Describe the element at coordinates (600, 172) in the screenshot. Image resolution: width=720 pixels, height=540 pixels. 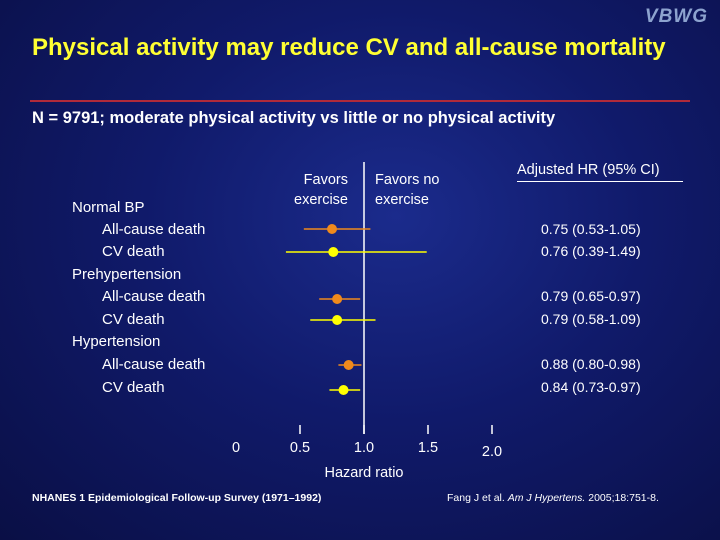
I see `hr-column-header: Adjusted HR (95% CI)` at that location.